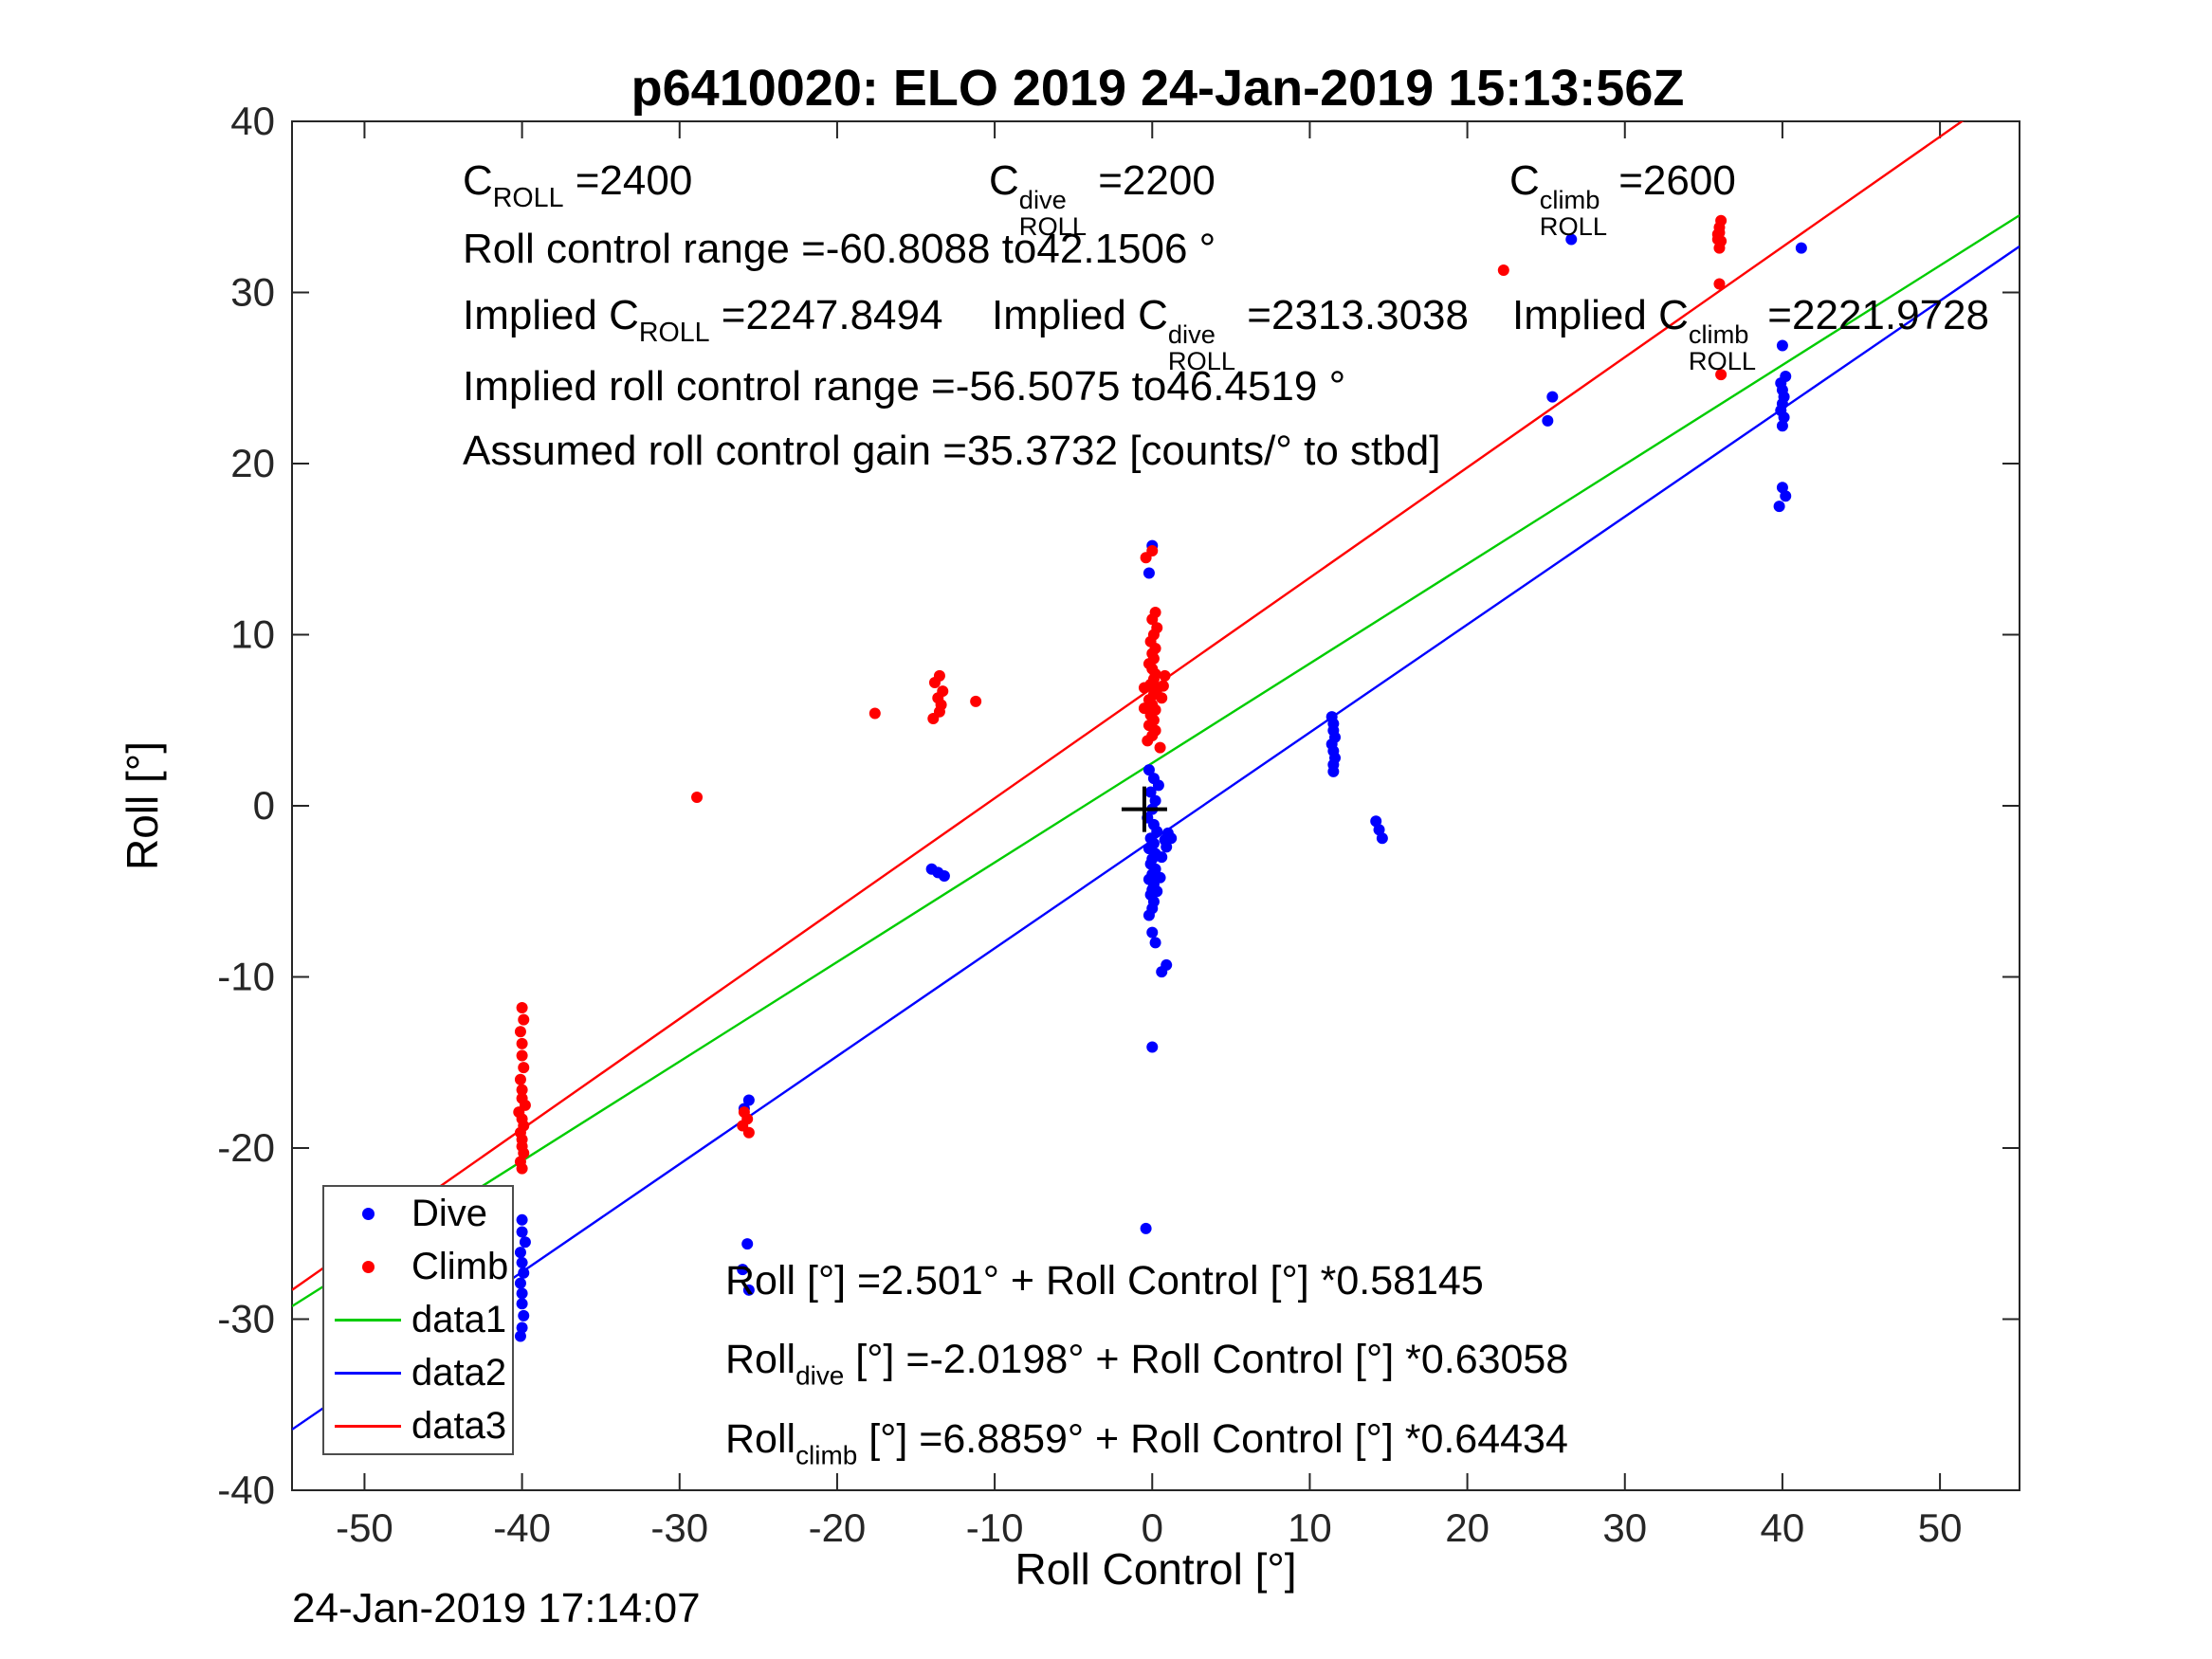 This screenshot has height=1659, width=2212. What do you see at coordinates (252, 463) in the screenshot?
I see `y-tick-label: 20` at bounding box center [252, 463].